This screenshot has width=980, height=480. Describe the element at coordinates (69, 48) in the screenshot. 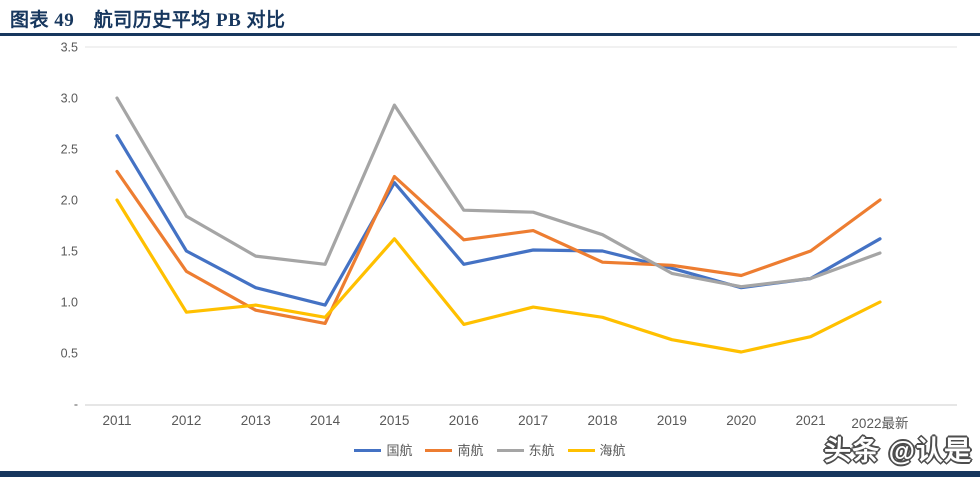

I see `y-tick-label: 3.5` at that location.